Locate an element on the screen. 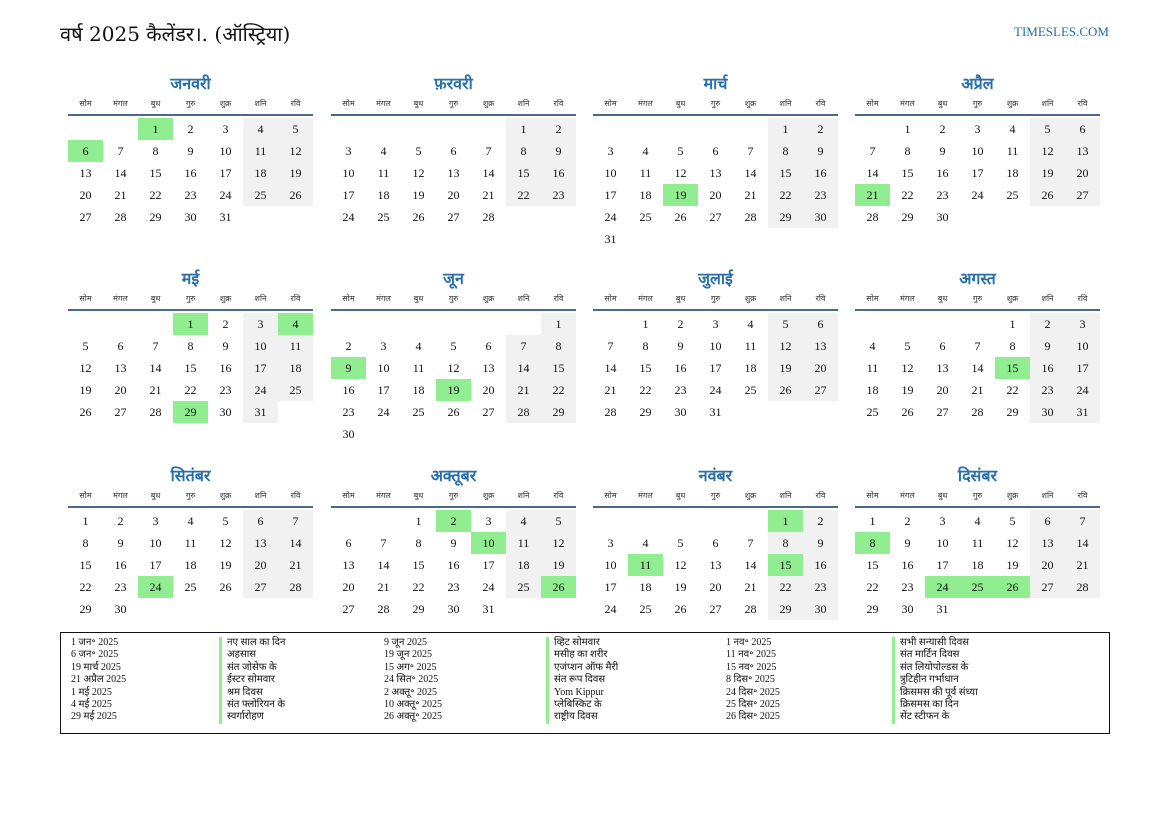 Image resolution: width=1169 pixels, height=827 pixels. day-cell: 27 is located at coordinates (715, 609).